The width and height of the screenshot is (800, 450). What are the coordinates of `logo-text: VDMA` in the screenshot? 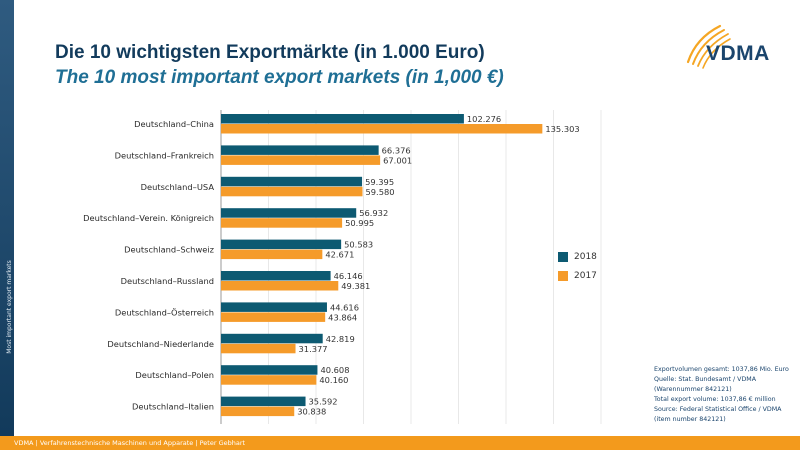 It's located at (738, 53).